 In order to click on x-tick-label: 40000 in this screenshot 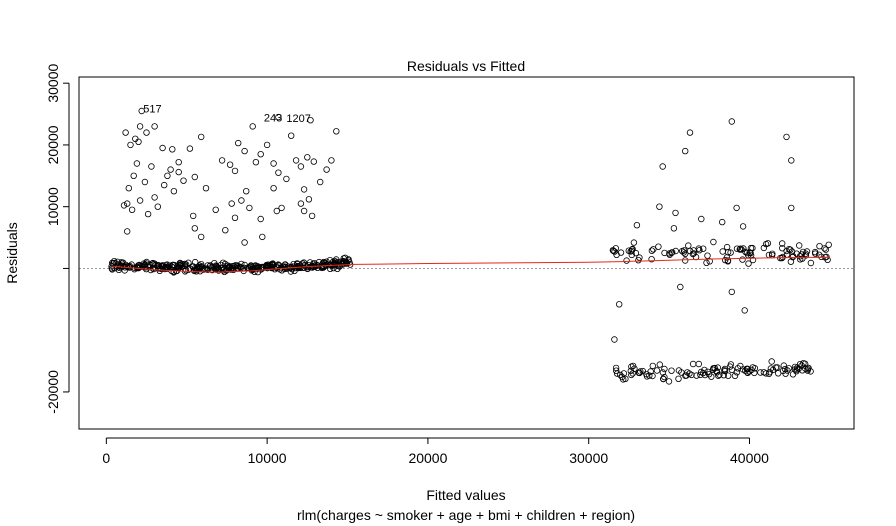, I will do `click(749, 458)`.